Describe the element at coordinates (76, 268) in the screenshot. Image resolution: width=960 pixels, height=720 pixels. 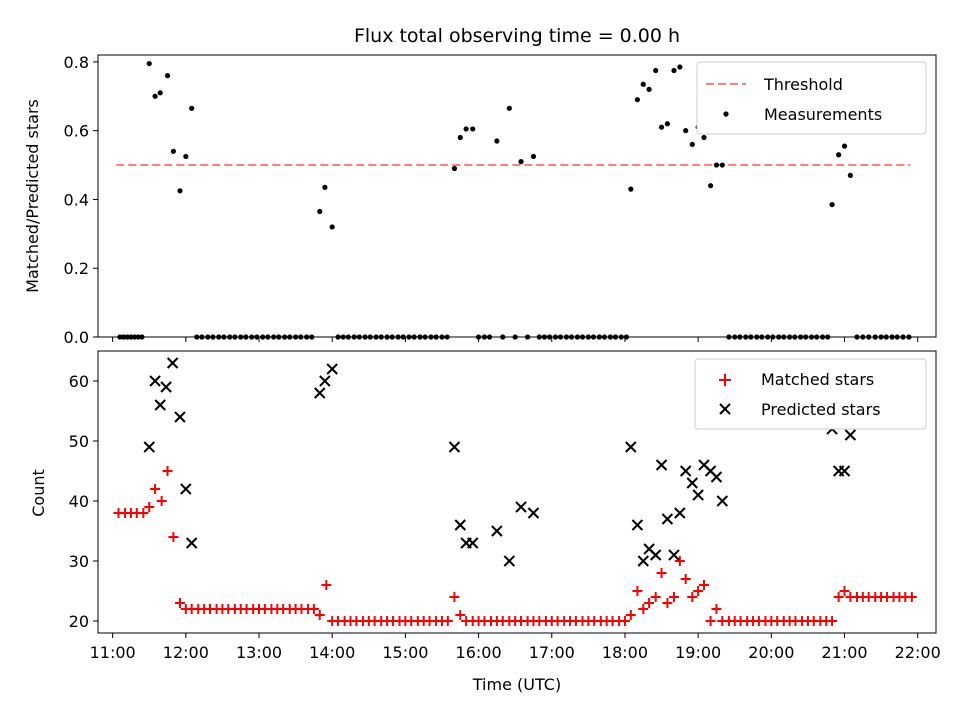
I see `y-tick-label: 0.2` at that location.